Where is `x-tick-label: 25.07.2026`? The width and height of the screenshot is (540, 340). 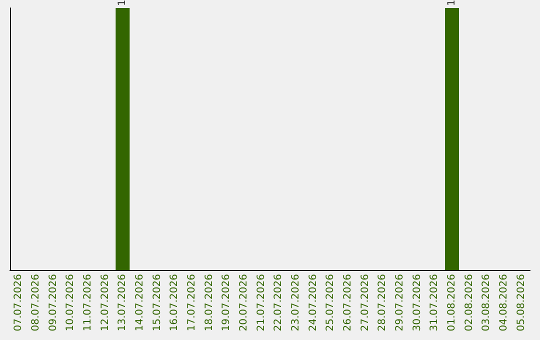 x-tick-label: 25.07.2026 is located at coordinates (330, 303).